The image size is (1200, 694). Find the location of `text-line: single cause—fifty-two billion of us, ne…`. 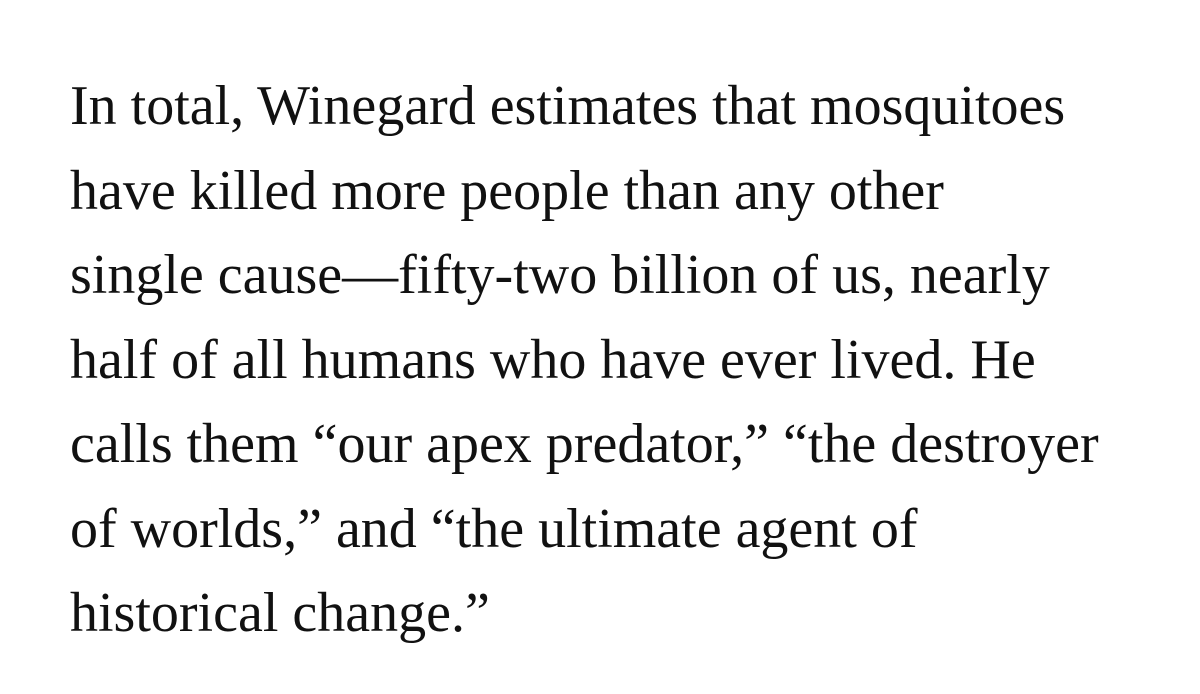

text-line: single cause—fifty-two billion of us, ne… is located at coordinates (560, 275).